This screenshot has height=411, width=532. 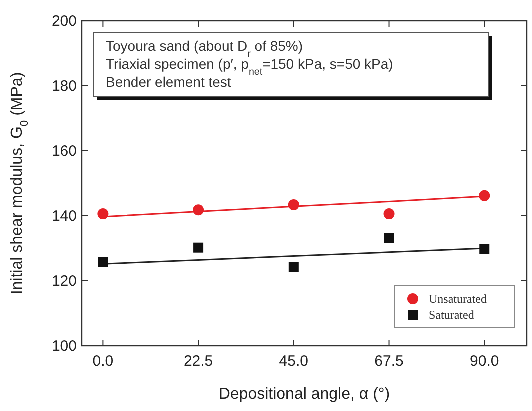 I want to click on x-tick-label: 90.0, so click(x=485, y=361).